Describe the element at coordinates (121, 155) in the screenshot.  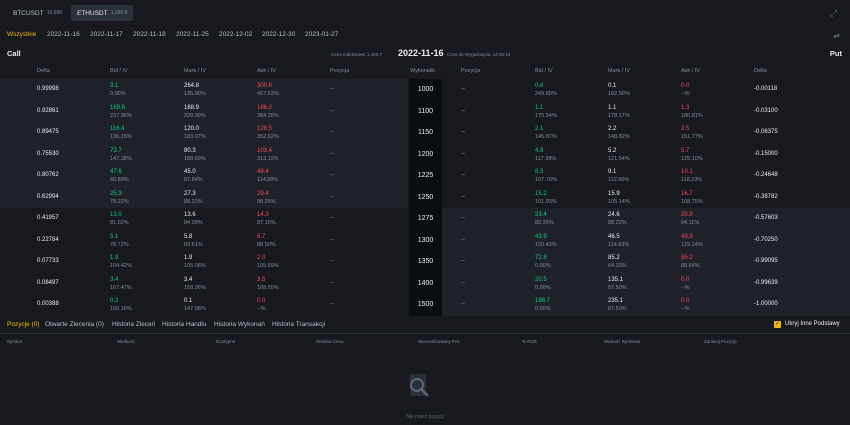
I see `call-bid: 73.7 147.38%` at that location.